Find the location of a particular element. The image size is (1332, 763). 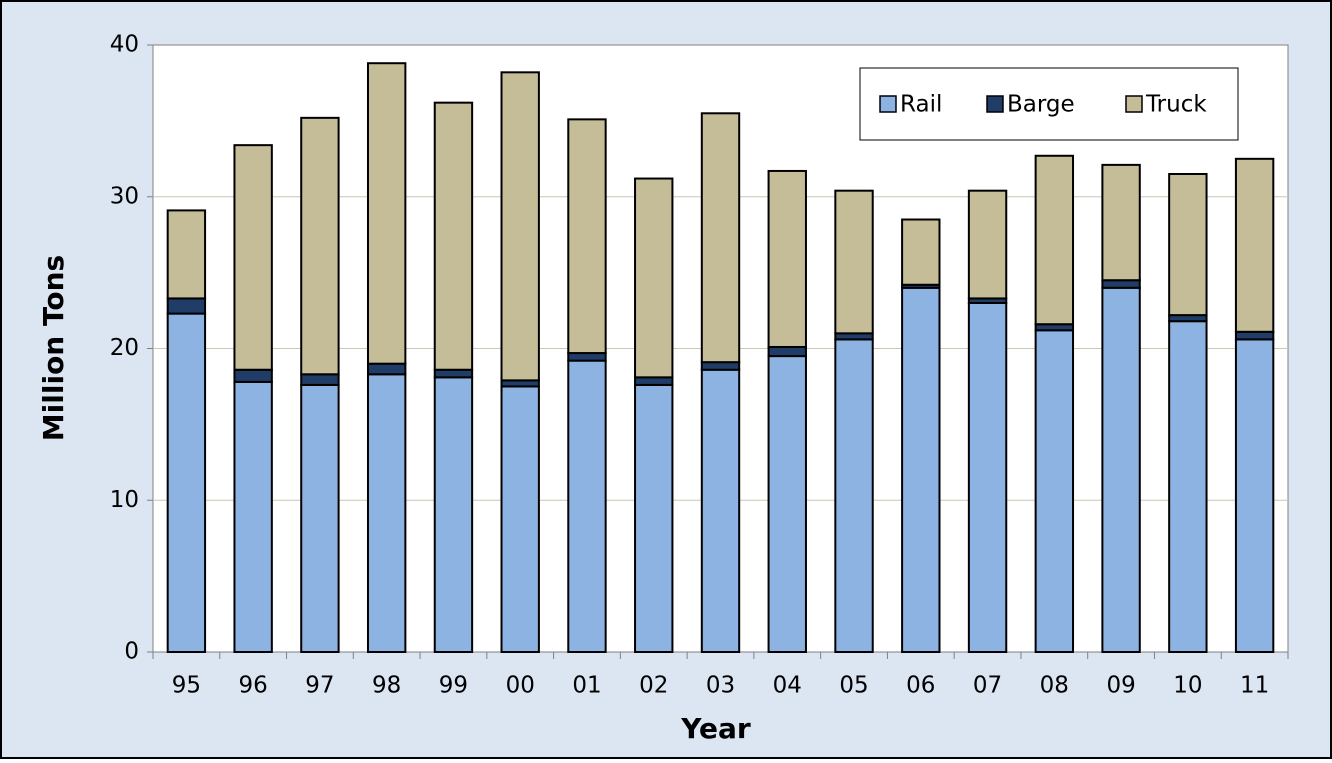

legend-box is located at coordinates (1049, 104).